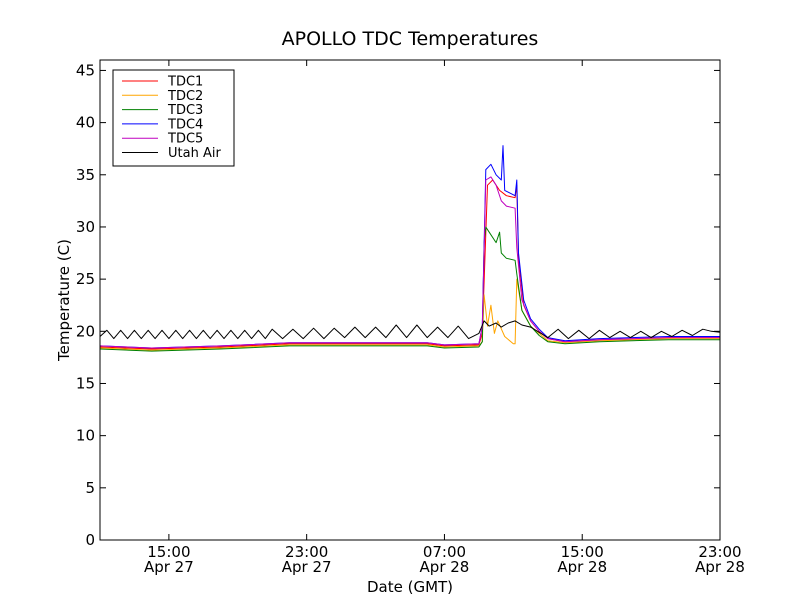  What do you see at coordinates (85, 331) in the screenshot?
I see `y-tick-label-4: 20` at bounding box center [85, 331].